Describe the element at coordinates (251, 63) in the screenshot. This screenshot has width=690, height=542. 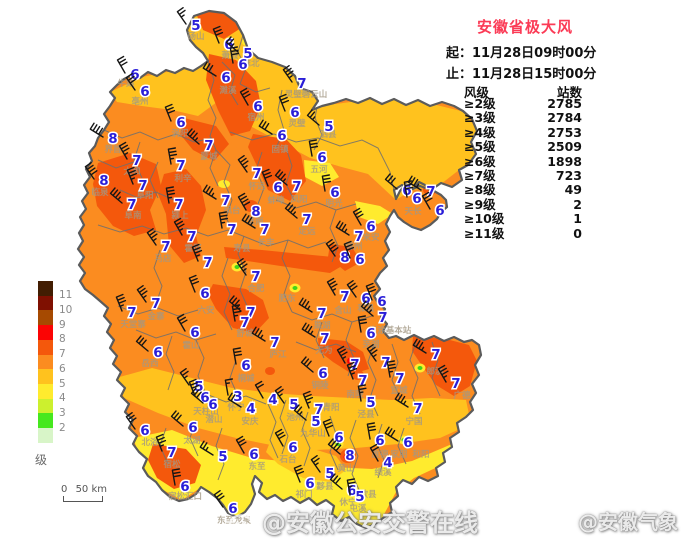
I see `place-label: 淮北` at that location.